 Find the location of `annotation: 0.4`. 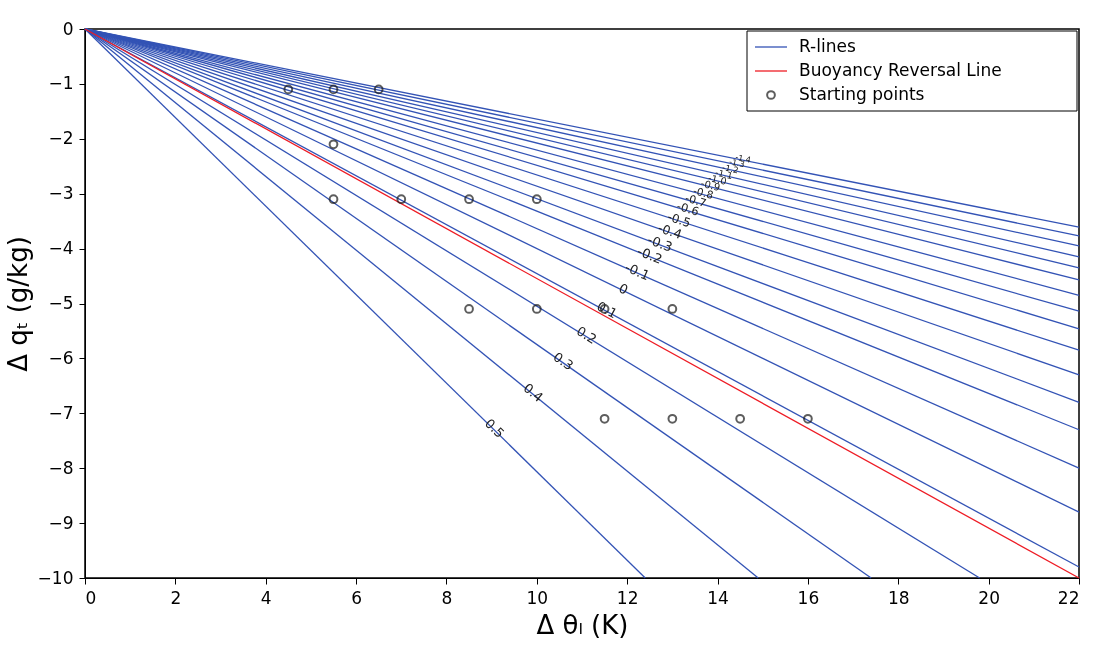

annotation: 0.4 is located at coordinates (533, 392).